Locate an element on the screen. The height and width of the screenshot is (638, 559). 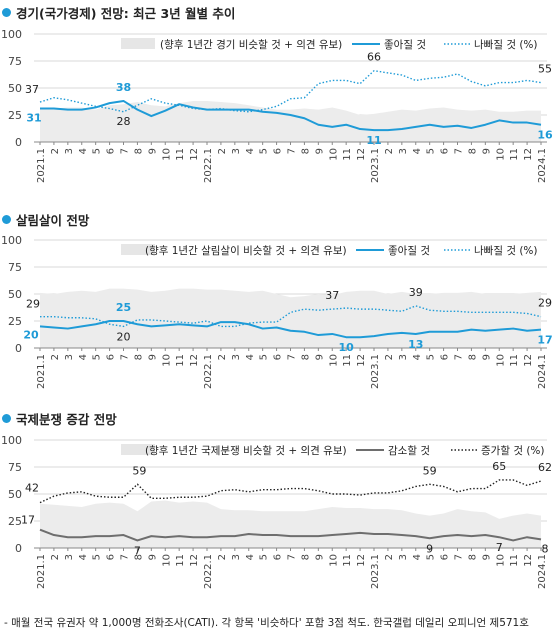
x-tick-label: 2024.1 is located at coordinates (542, 571).